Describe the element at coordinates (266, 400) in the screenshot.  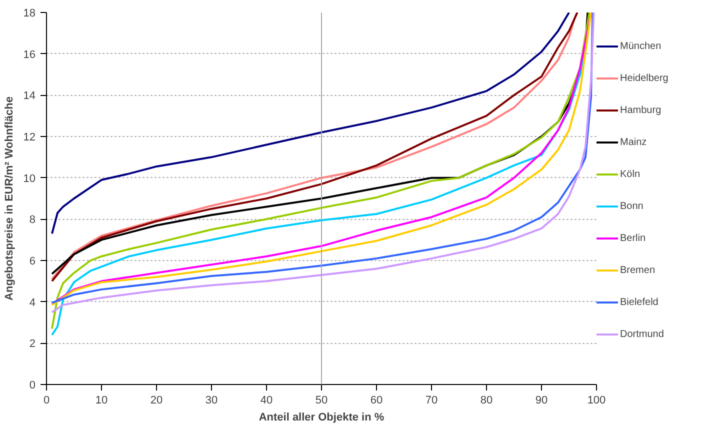
I see `x-tick-label: 40` at that location.